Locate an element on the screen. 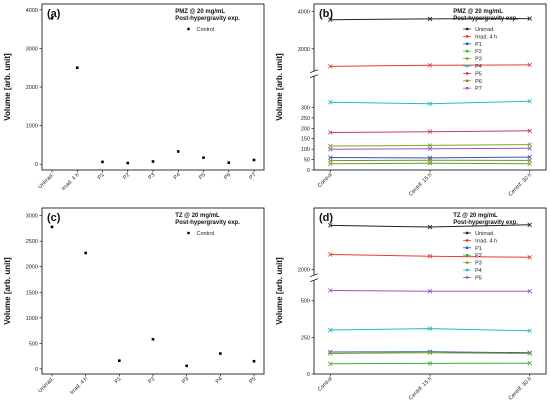  panel-label: (c) is located at coordinates (54, 218).